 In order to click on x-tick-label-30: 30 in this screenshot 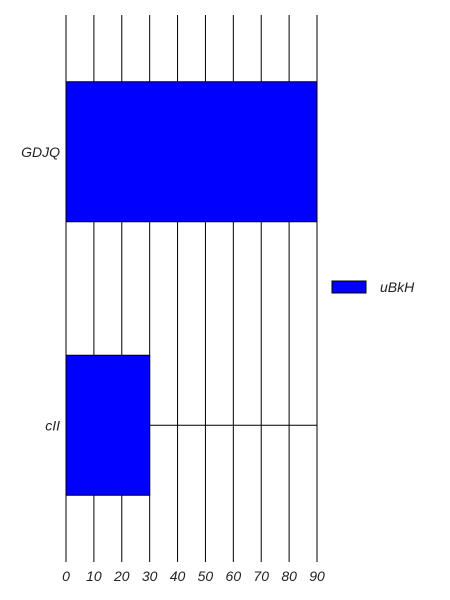, I will do `click(150, 576)`.